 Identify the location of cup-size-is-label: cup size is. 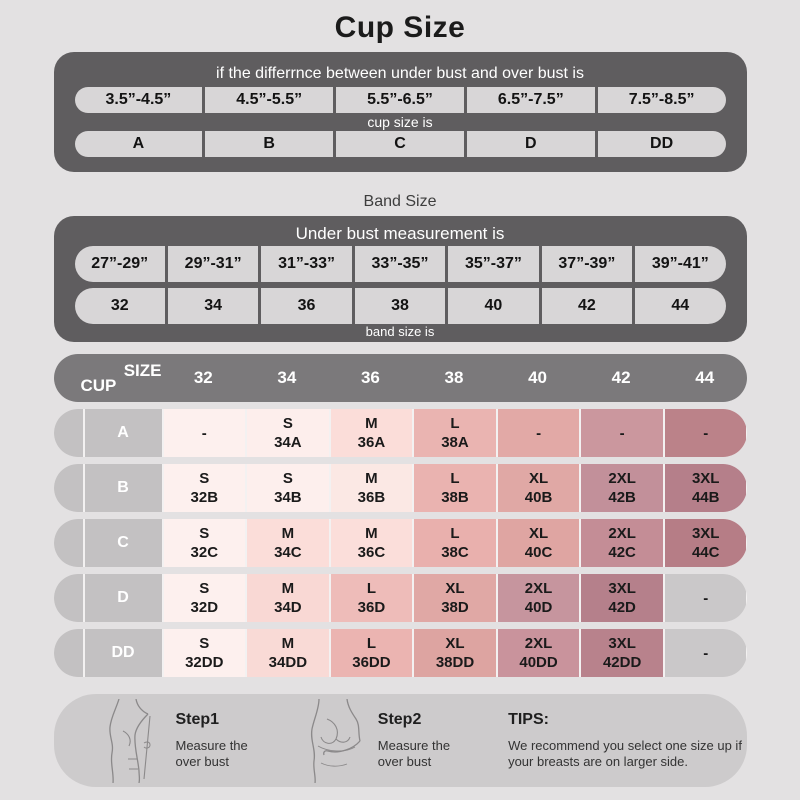
(400, 122).